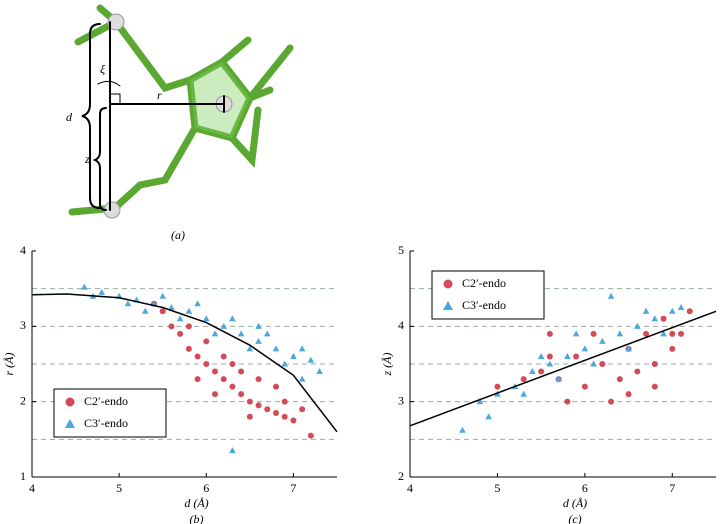 Image resolution: width=721 pixels, height=524 pixels. I want to click on panel-caption: (a), so click(178, 235).